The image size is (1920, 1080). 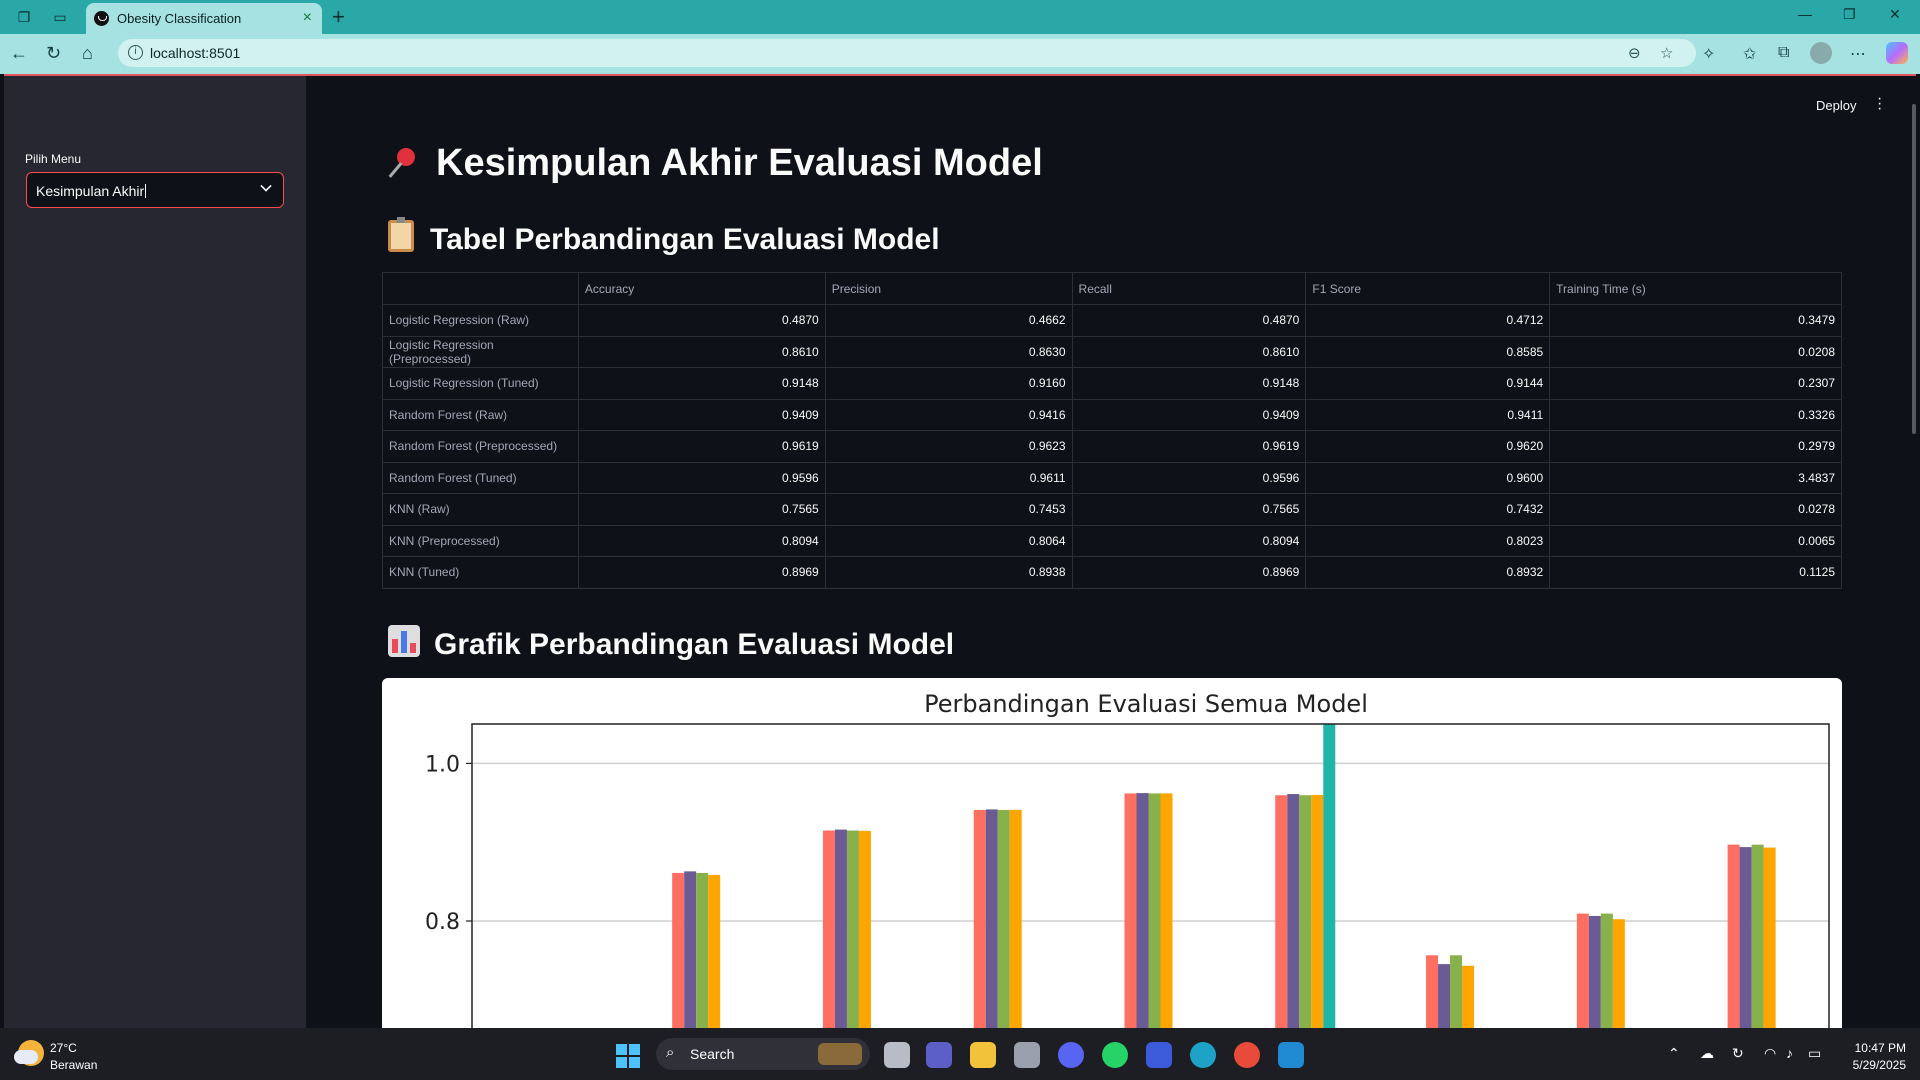 I want to click on table-cell: 0.8064, so click(x=948, y=541).